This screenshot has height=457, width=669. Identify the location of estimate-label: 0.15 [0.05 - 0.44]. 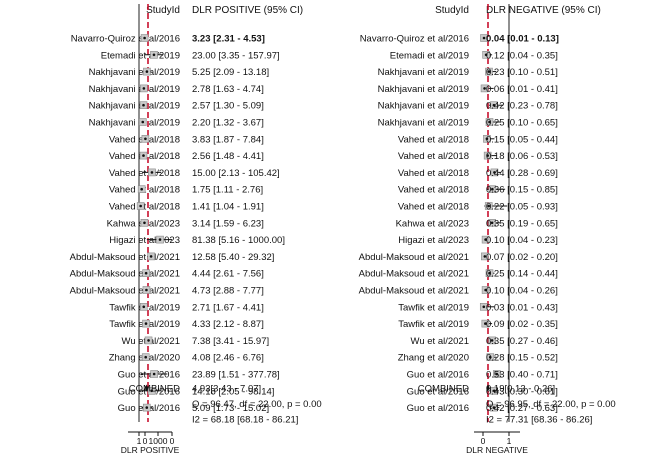
(522, 139).